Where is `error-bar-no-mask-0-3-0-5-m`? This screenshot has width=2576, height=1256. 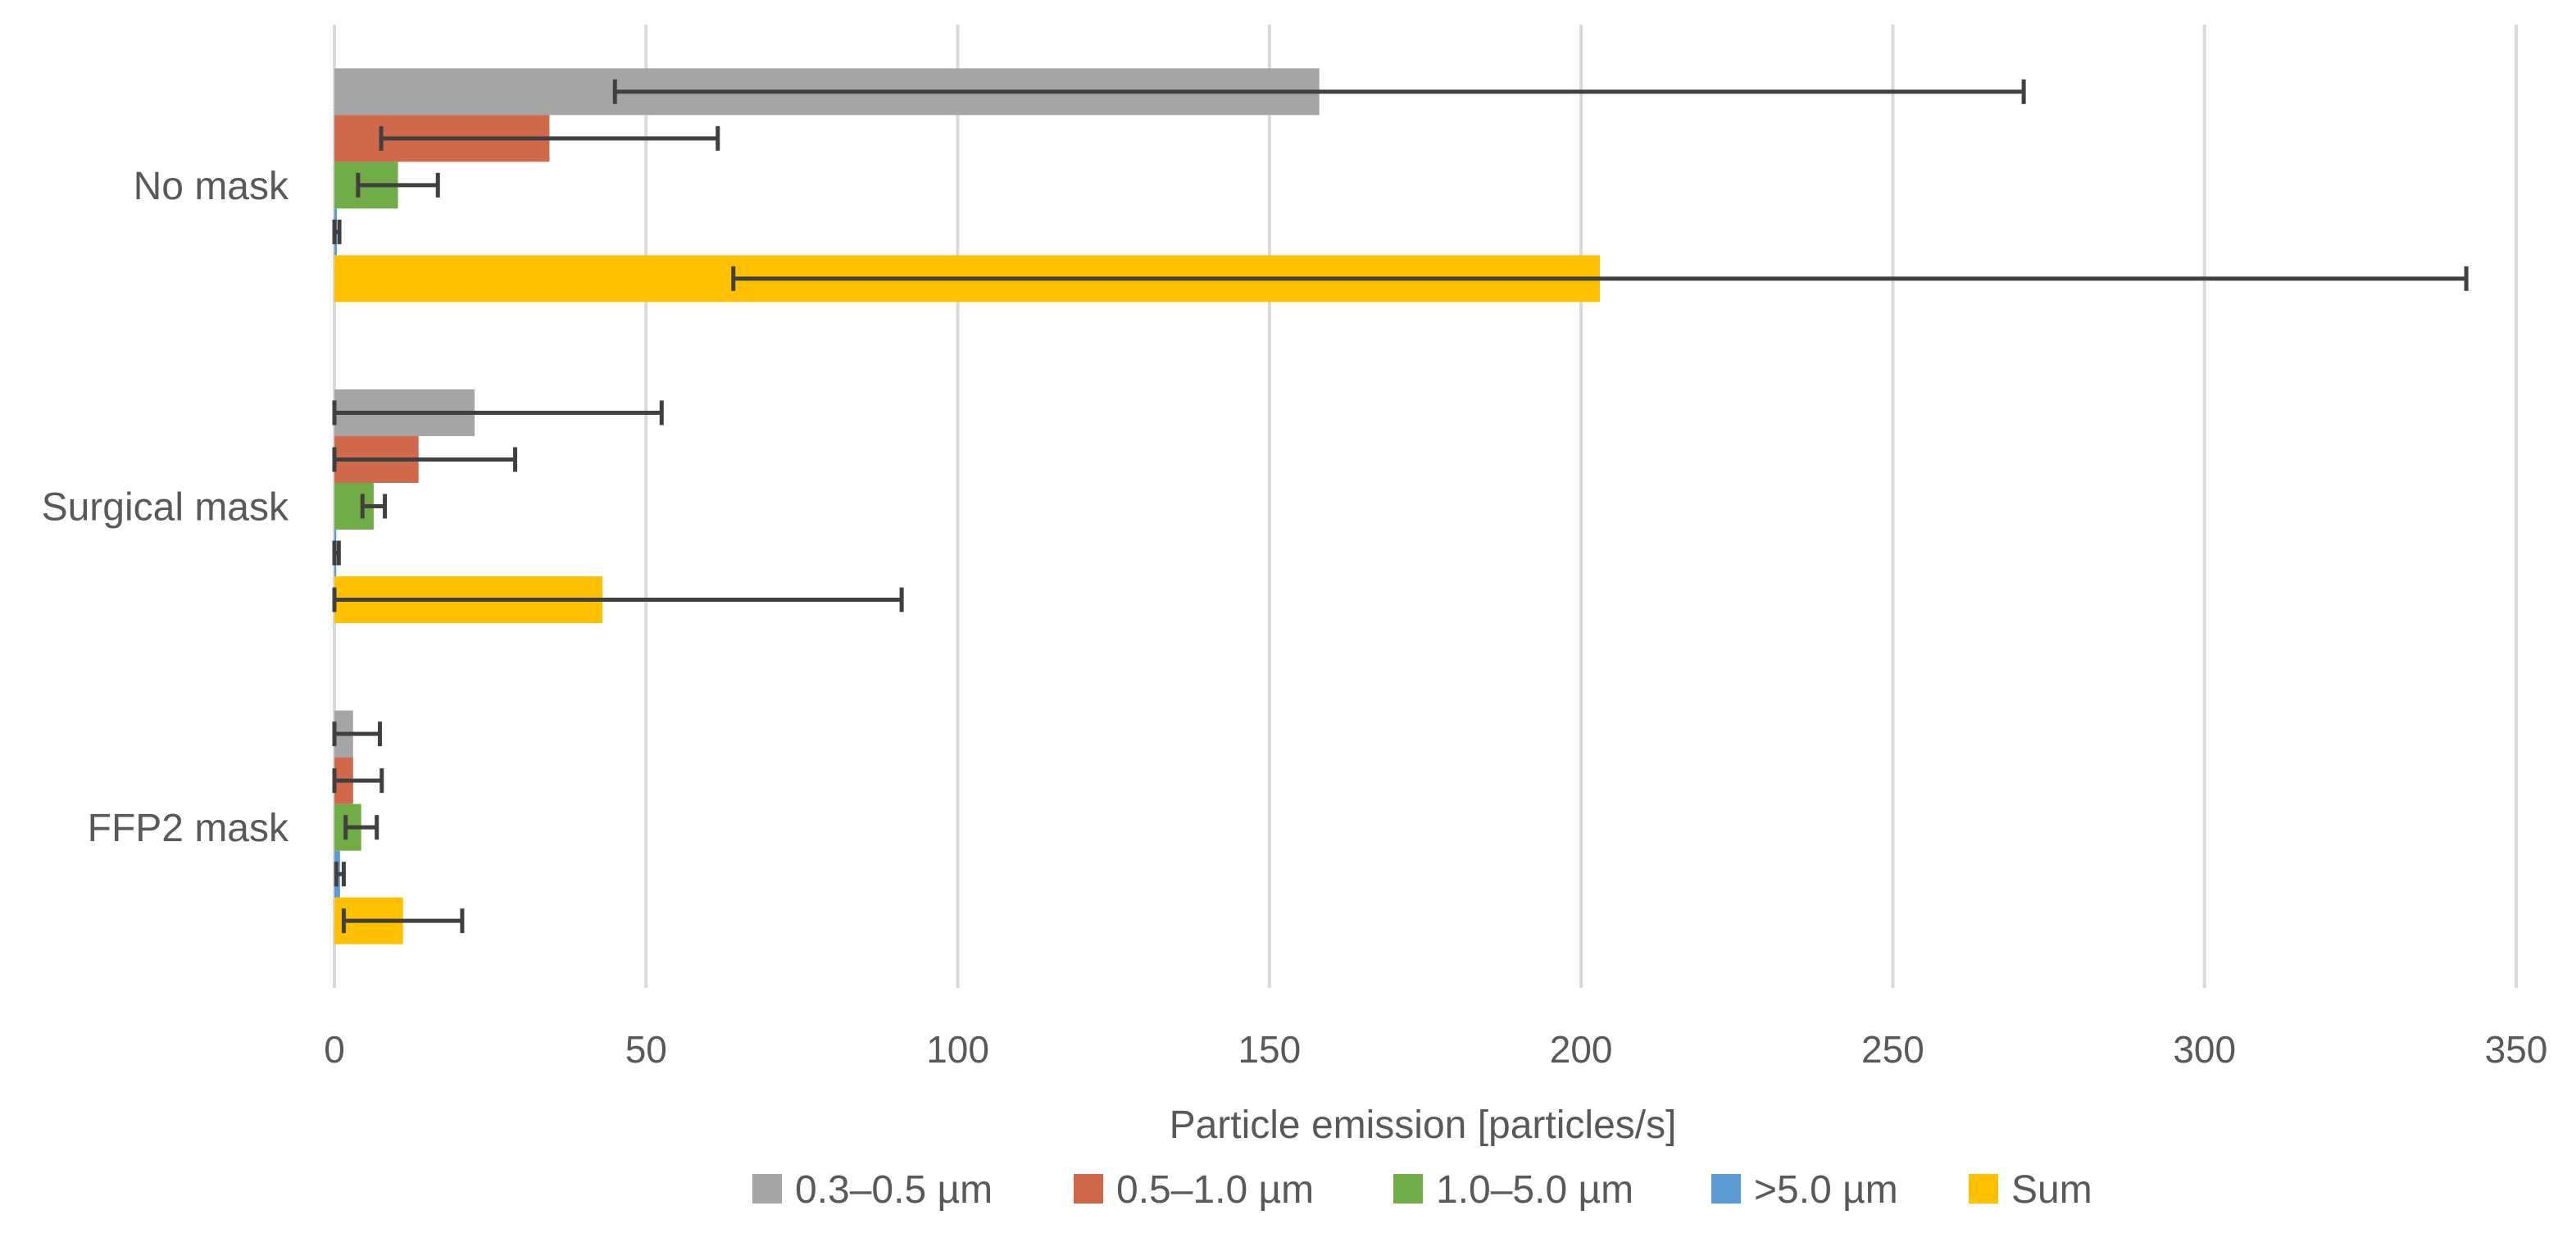
error-bar-no-mask-0-3-0-5-m is located at coordinates (1319, 91).